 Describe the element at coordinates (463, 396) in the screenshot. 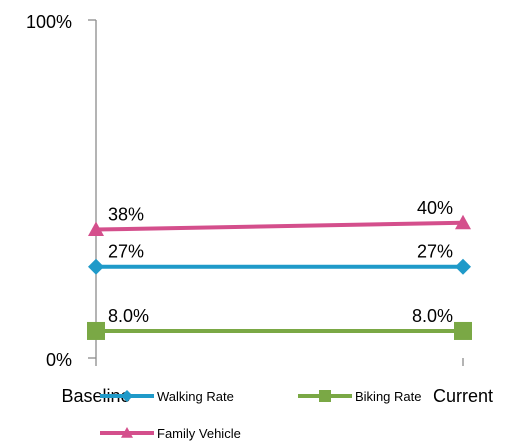

I see `x-tick-label-current: Current` at that location.